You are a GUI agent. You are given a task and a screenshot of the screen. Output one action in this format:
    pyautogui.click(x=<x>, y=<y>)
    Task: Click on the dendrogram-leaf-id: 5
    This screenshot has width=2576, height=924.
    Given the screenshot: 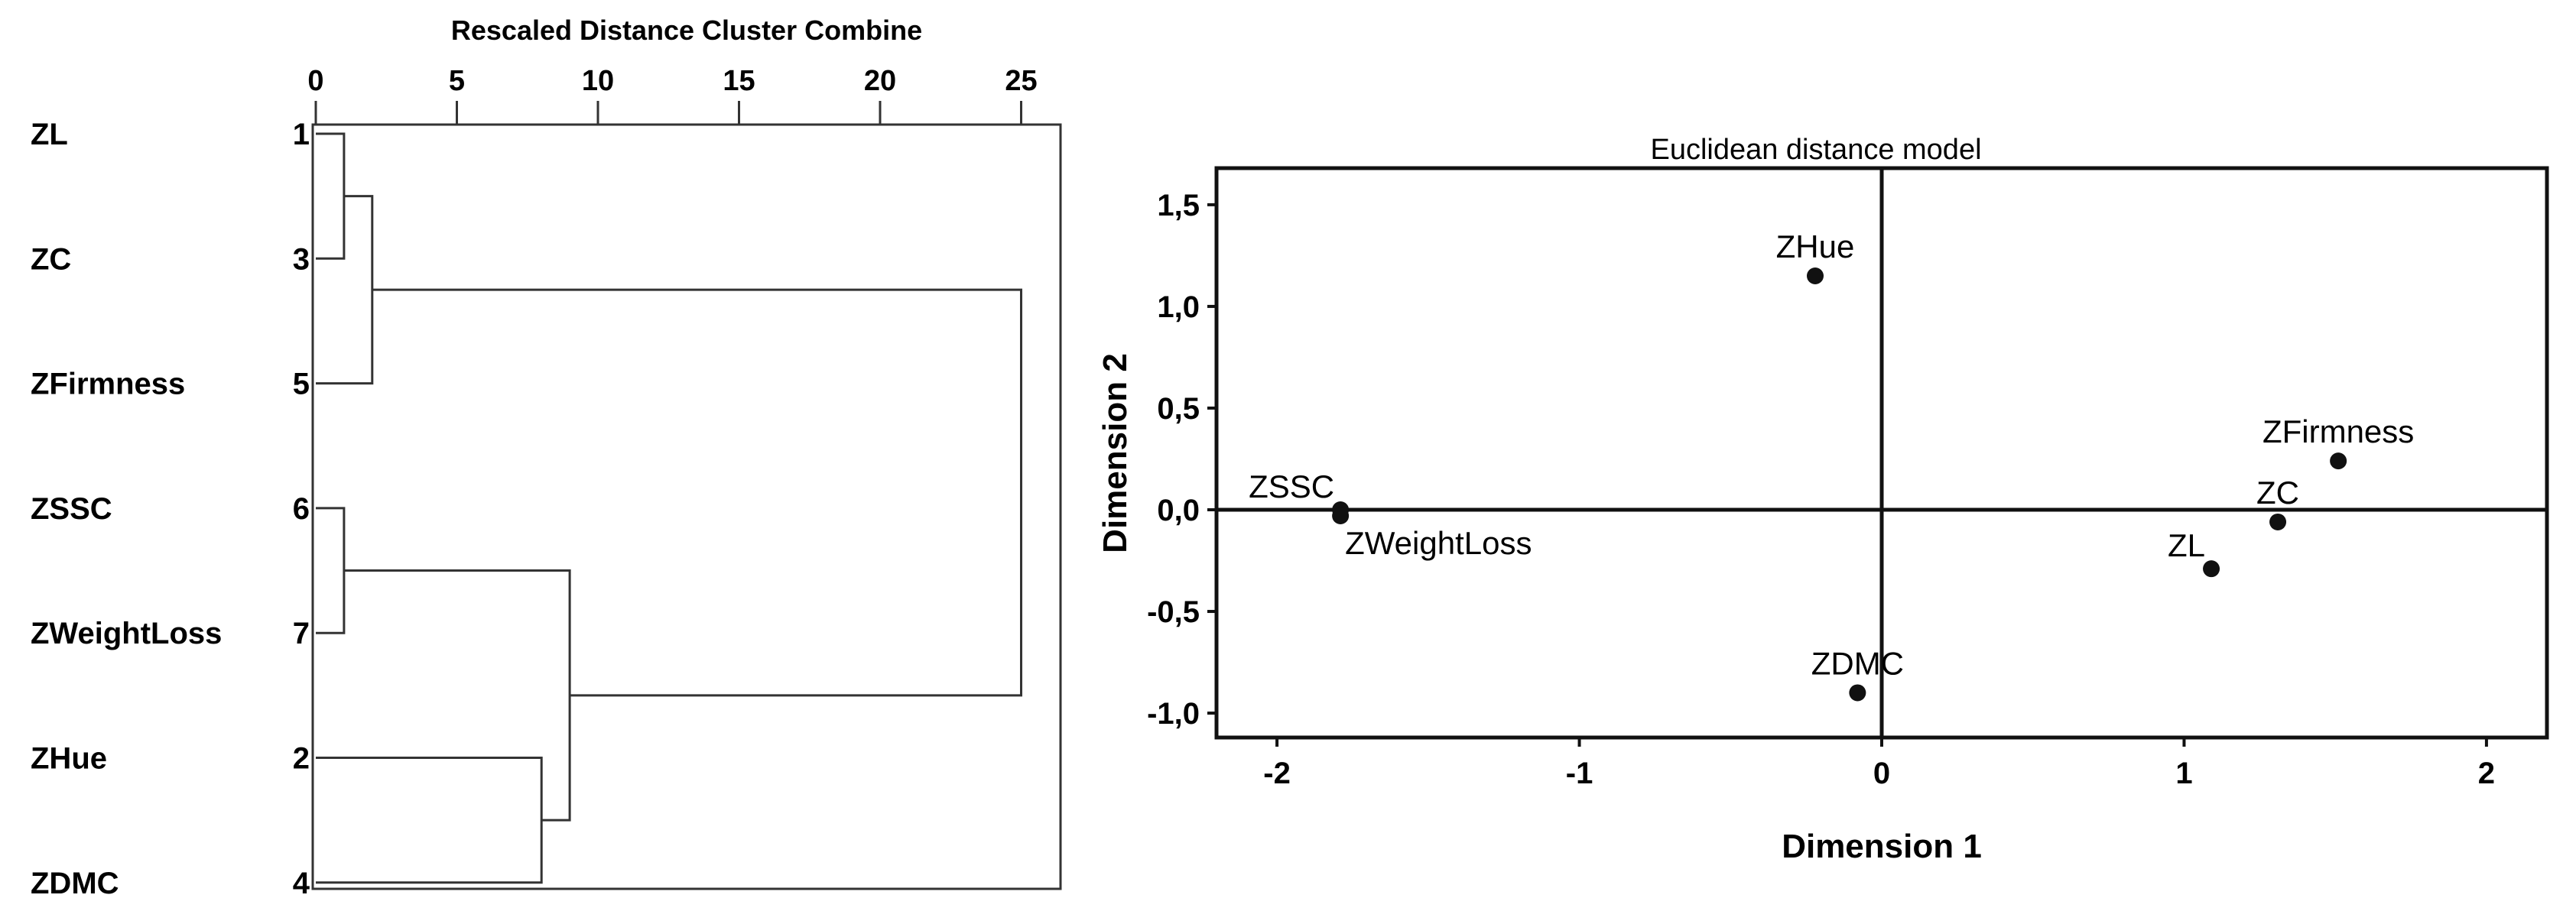 What is the action you would take?
    pyautogui.click(x=302, y=385)
    